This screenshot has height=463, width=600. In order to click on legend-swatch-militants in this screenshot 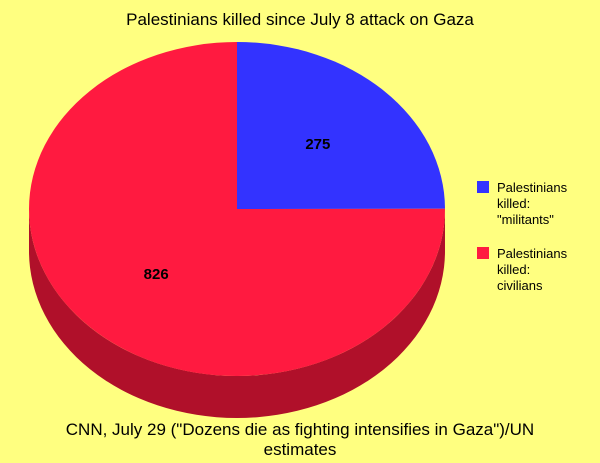, I will do `click(483, 187)`.